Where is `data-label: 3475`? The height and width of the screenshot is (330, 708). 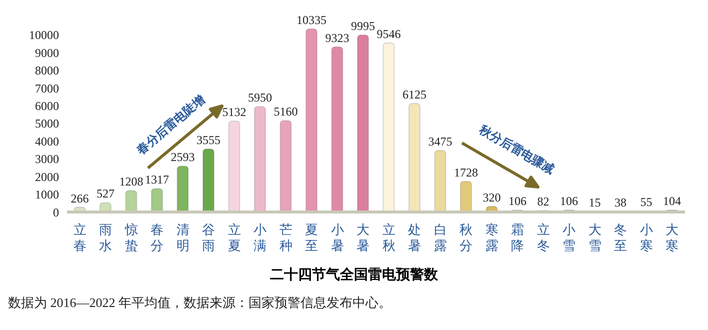
data-label: 3475 is located at coordinates (440, 141).